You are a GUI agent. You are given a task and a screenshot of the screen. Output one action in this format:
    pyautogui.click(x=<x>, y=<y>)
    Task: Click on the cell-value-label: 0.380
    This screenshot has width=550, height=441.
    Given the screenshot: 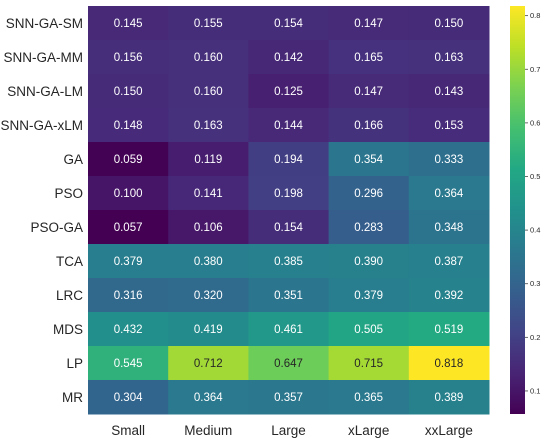 What is the action you would take?
    pyautogui.click(x=208, y=262)
    